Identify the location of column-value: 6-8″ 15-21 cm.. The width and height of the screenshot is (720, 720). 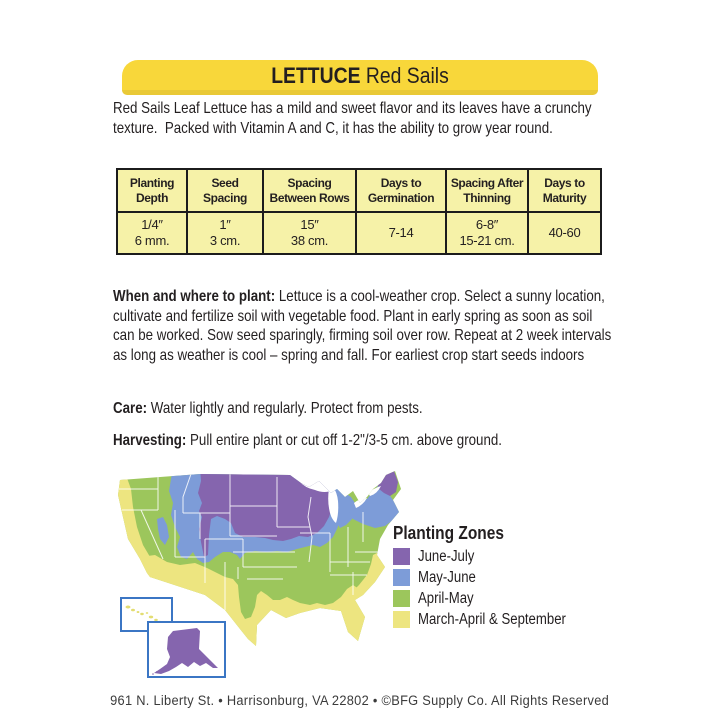
(487, 232).